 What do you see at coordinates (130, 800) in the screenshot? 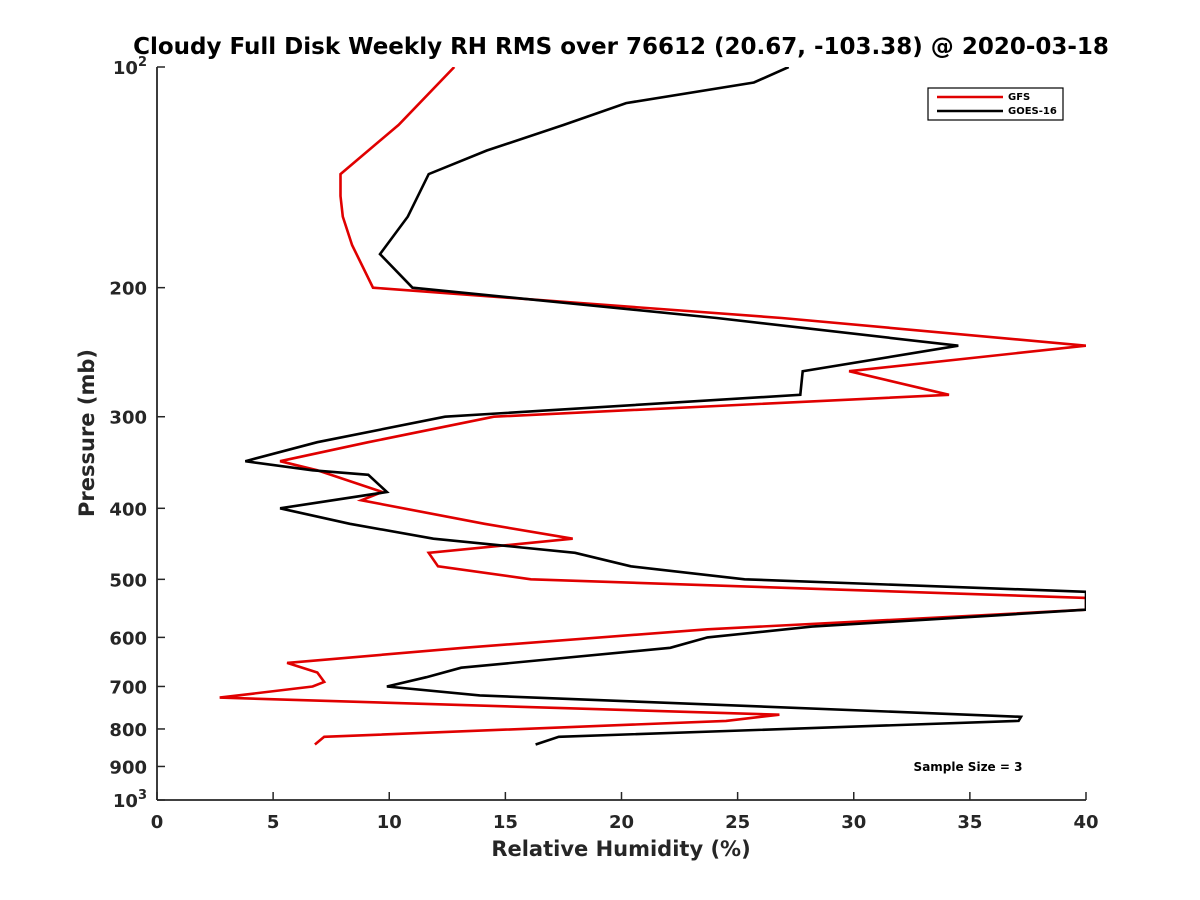
I see `y-tick-label: 10³` at bounding box center [130, 800].